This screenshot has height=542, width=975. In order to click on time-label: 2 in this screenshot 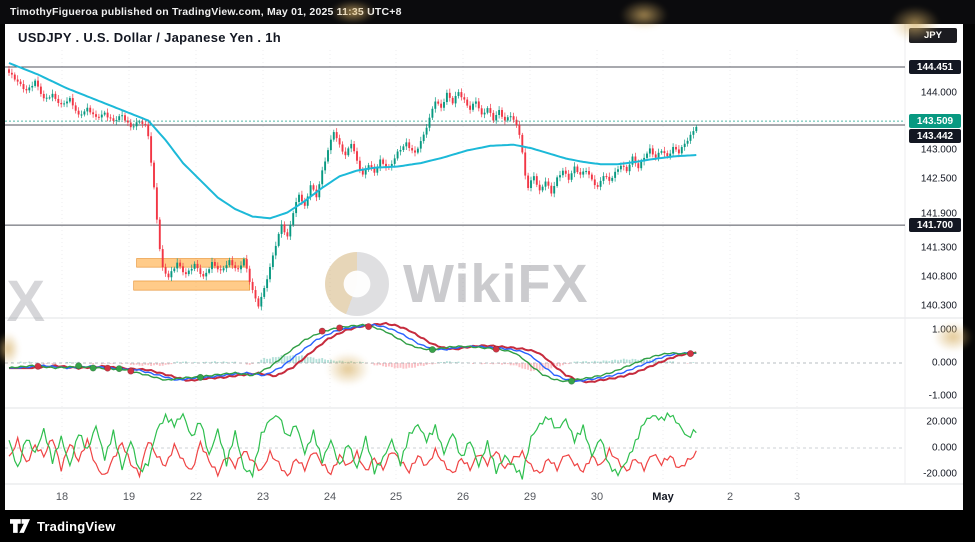, I will do `click(730, 497)`.